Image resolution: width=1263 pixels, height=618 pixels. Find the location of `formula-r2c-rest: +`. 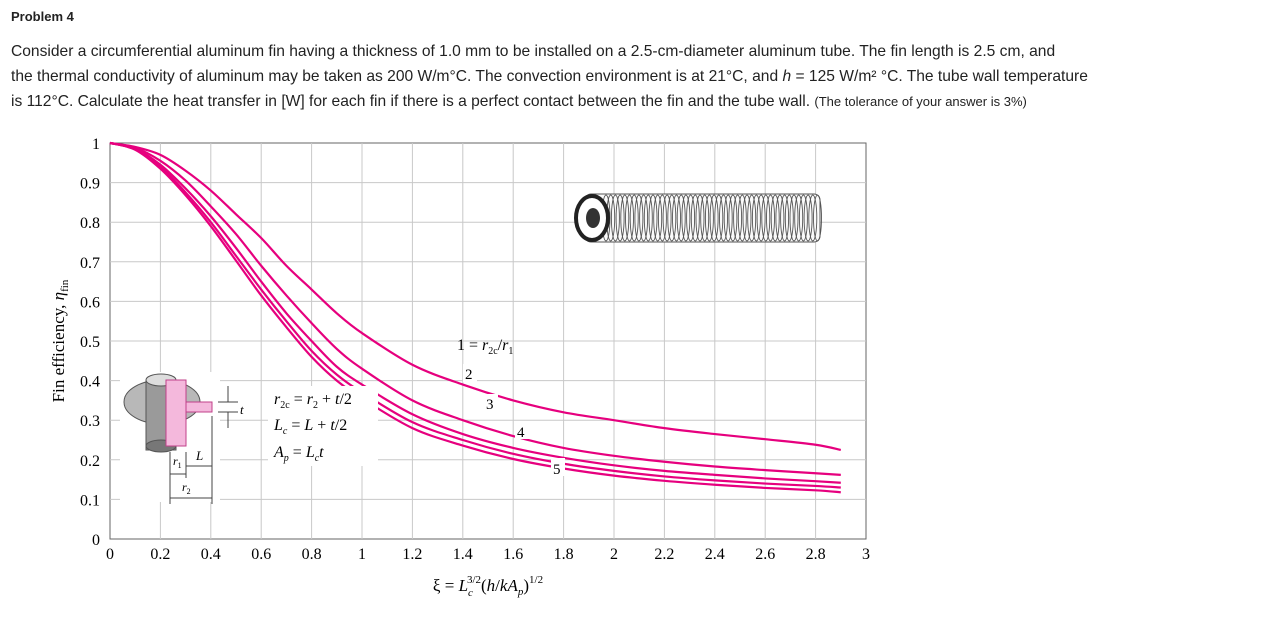

formula-r2c-rest: + is located at coordinates (326, 399).